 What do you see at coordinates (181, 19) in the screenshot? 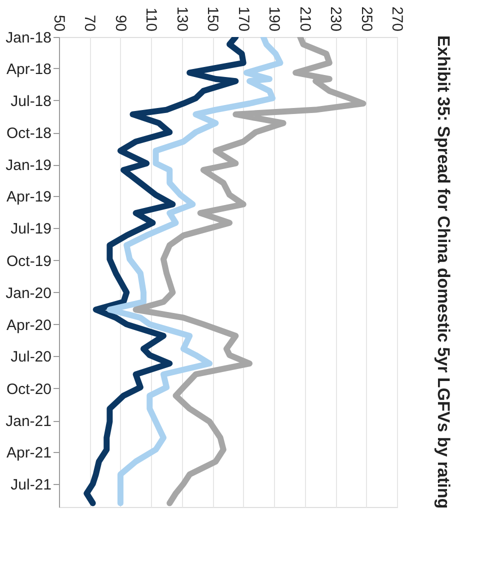
I see `x-tick-label: 130` at bounding box center [181, 19].